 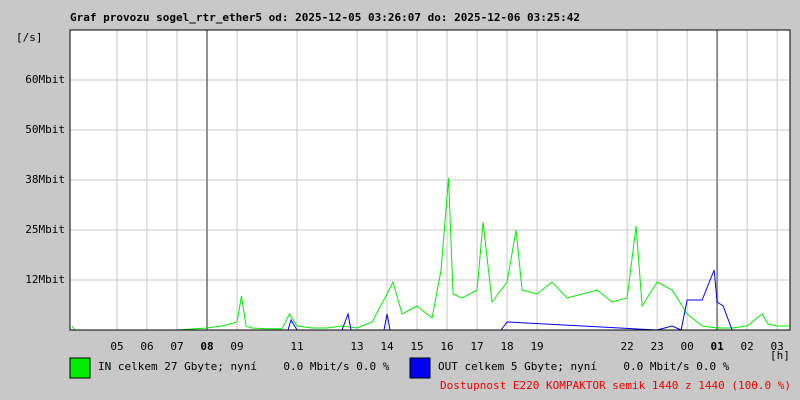 I want to click on x-tick-label: 18, so click(x=506, y=346).